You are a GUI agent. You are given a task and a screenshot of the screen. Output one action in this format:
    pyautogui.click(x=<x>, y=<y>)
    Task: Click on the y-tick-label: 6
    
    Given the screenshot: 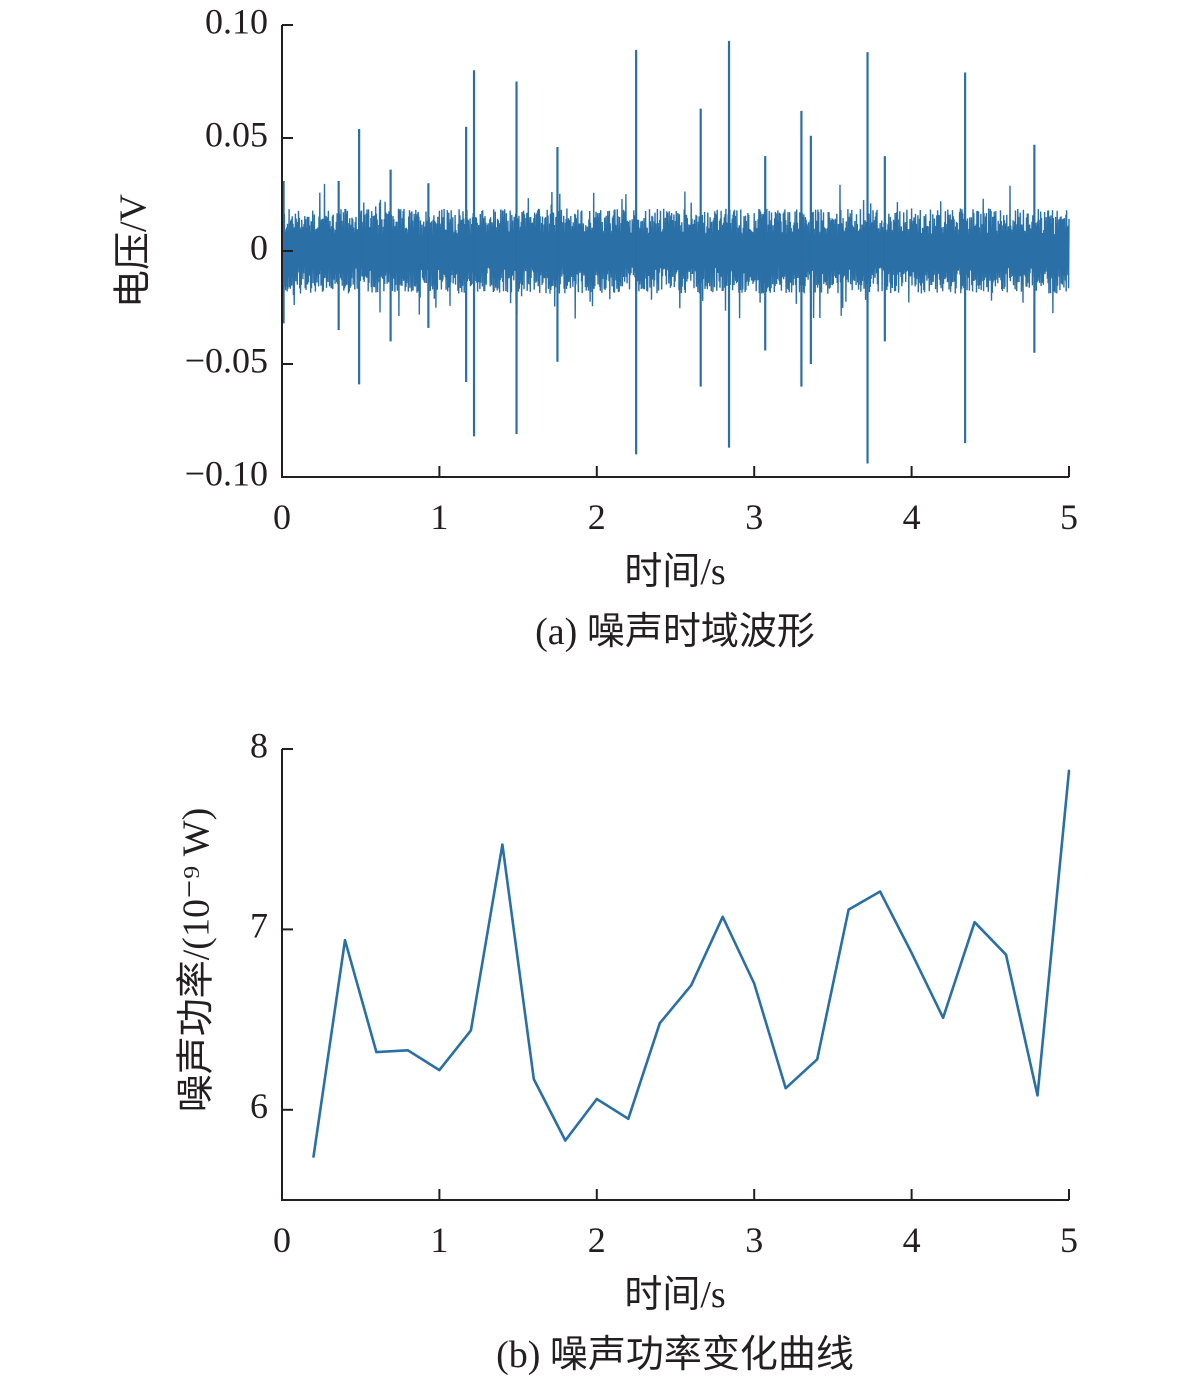 What is the action you would take?
    pyautogui.click(x=259, y=1106)
    